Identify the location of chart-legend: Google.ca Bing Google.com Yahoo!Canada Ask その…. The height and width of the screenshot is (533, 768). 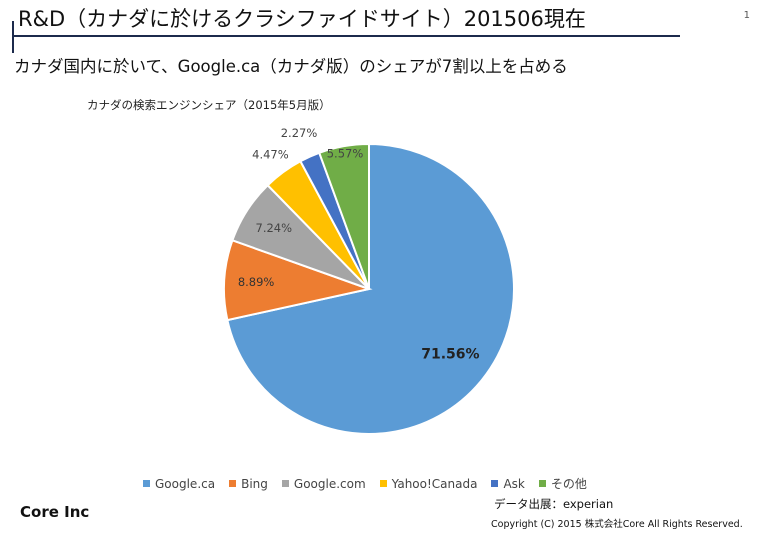
(365, 483).